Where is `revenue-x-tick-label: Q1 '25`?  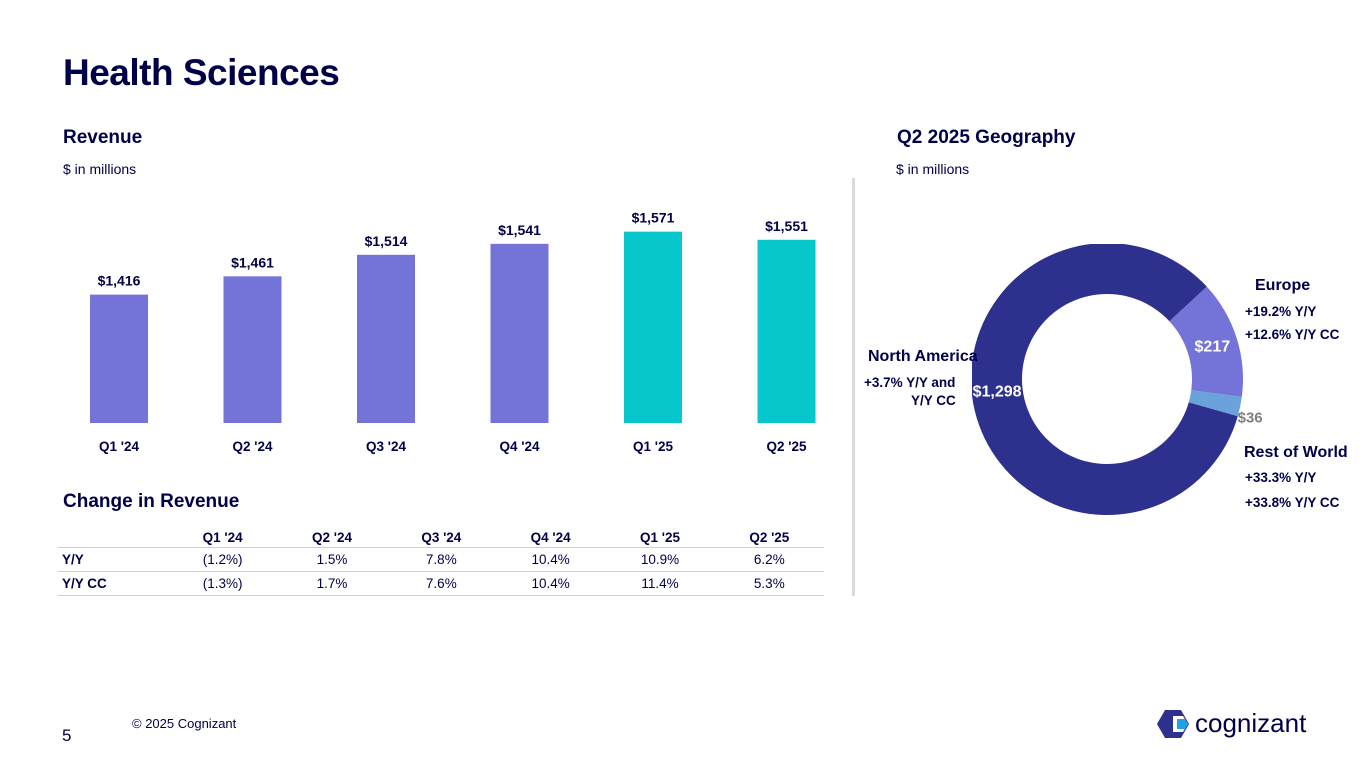 revenue-x-tick-label: Q1 '25 is located at coordinates (653, 446).